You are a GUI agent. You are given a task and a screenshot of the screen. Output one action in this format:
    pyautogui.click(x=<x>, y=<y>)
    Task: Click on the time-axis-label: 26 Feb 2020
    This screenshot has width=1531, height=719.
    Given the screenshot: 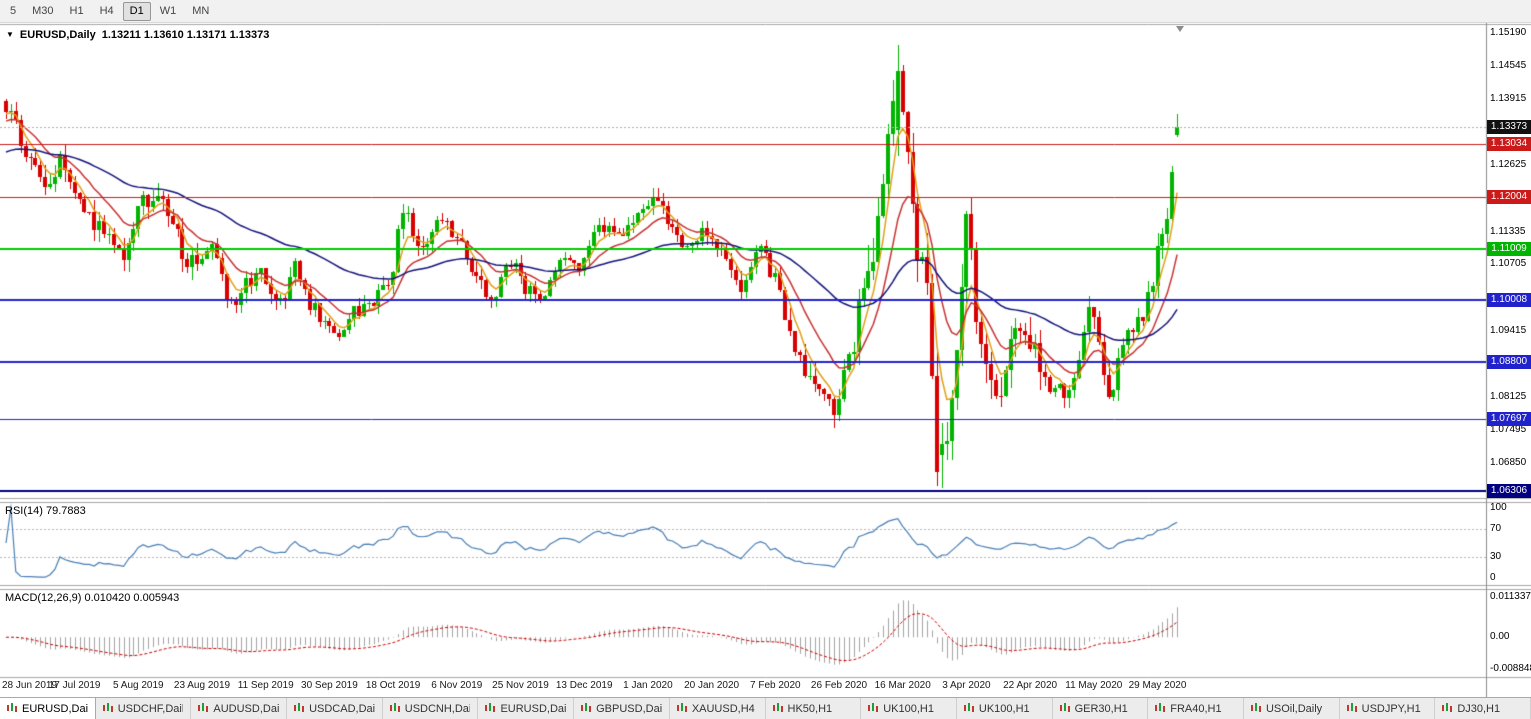 What is the action you would take?
    pyautogui.click(x=839, y=685)
    